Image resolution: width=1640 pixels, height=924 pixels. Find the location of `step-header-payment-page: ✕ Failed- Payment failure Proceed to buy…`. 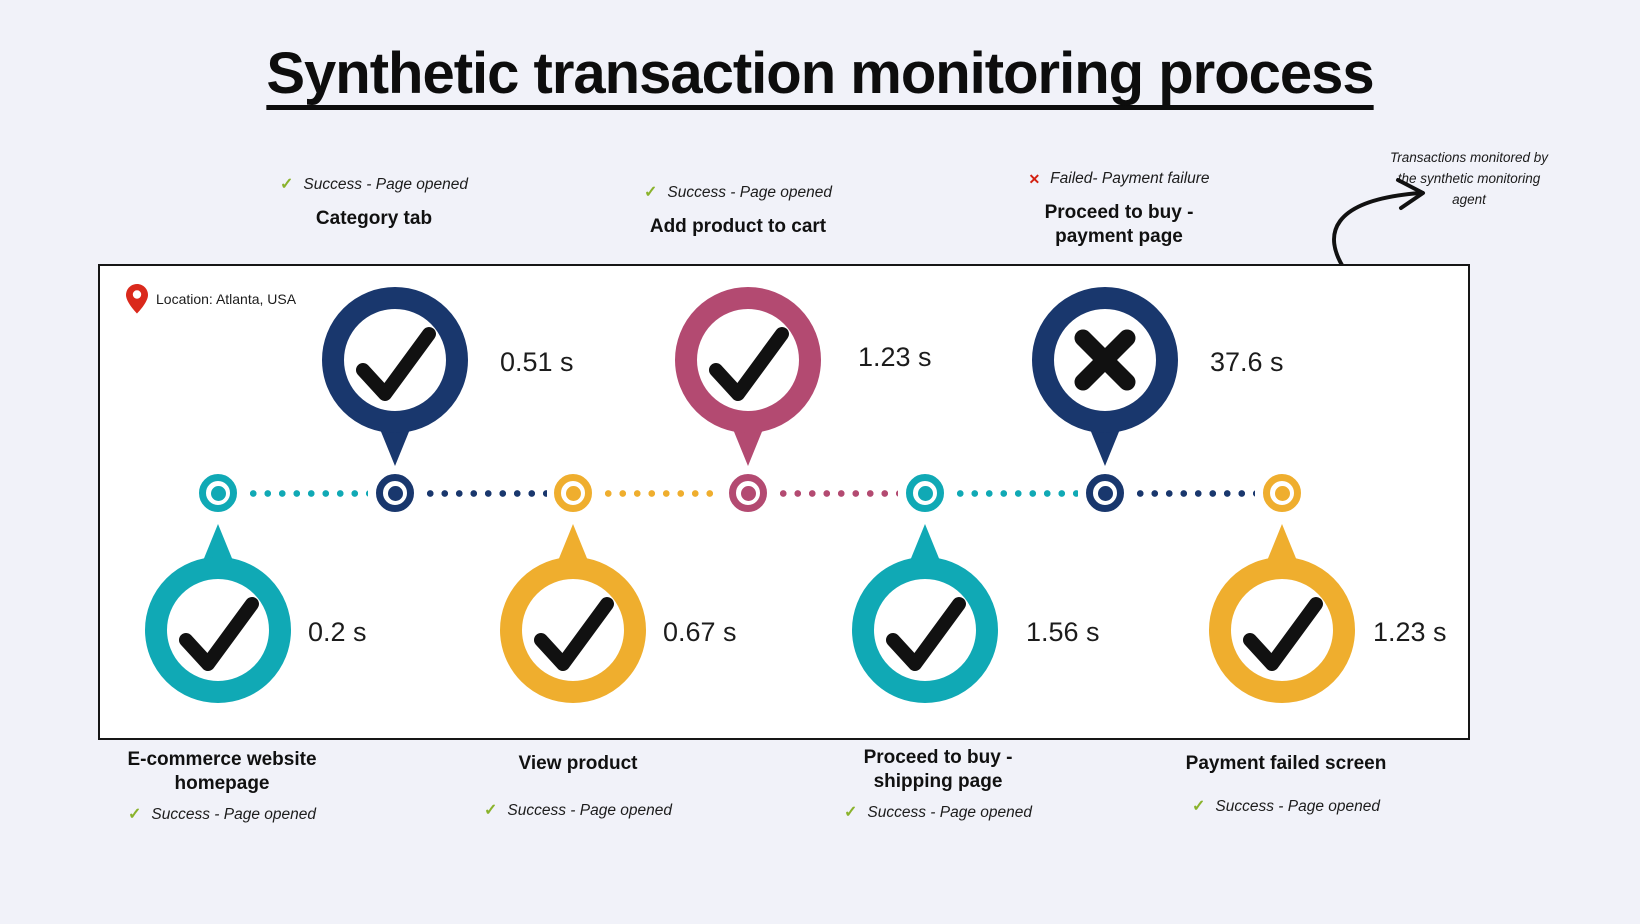

step-header-payment-page: ✕ Failed- Payment failure Proceed to buy… is located at coordinates (1119, 209).